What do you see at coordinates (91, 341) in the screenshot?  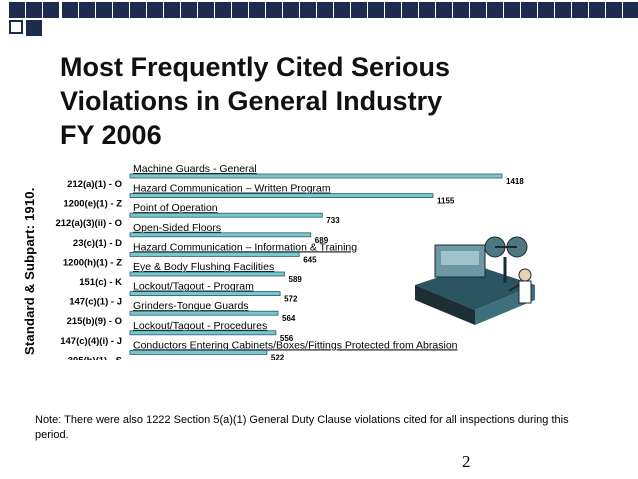 I see `category-label: 147(c)(4)(i) - J` at bounding box center [91, 341].